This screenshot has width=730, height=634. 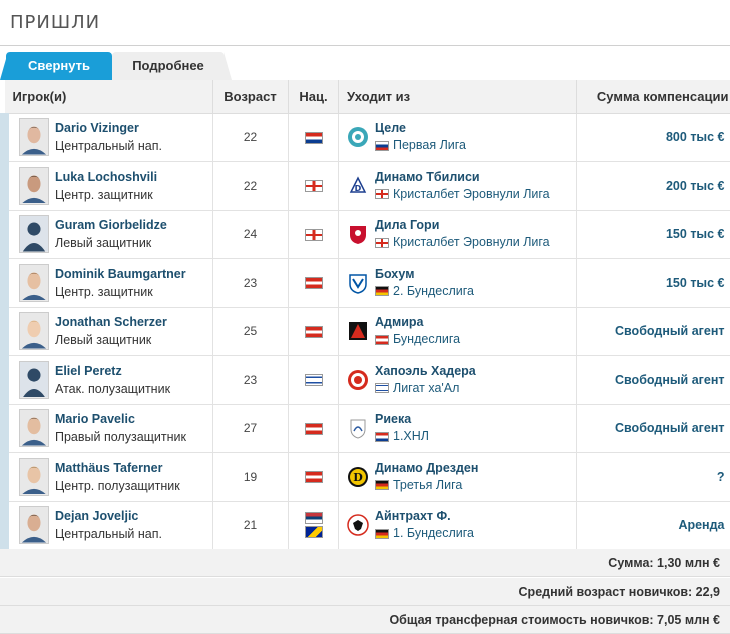 What do you see at coordinates (433, 290) in the screenshot?
I see `league-link: 2. Бундеслига` at bounding box center [433, 290].